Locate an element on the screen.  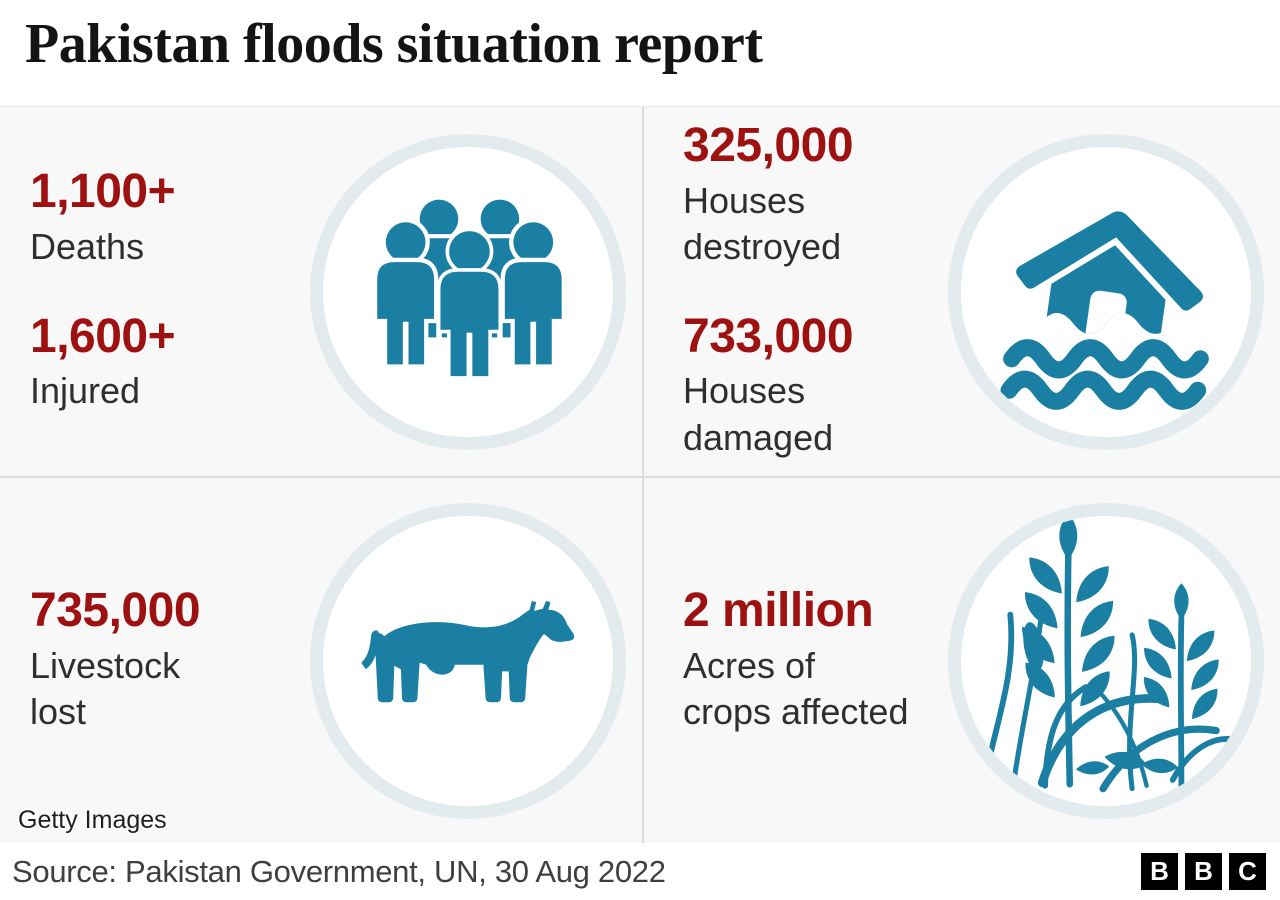
deaths-value: 1,100+ is located at coordinates (103, 192).